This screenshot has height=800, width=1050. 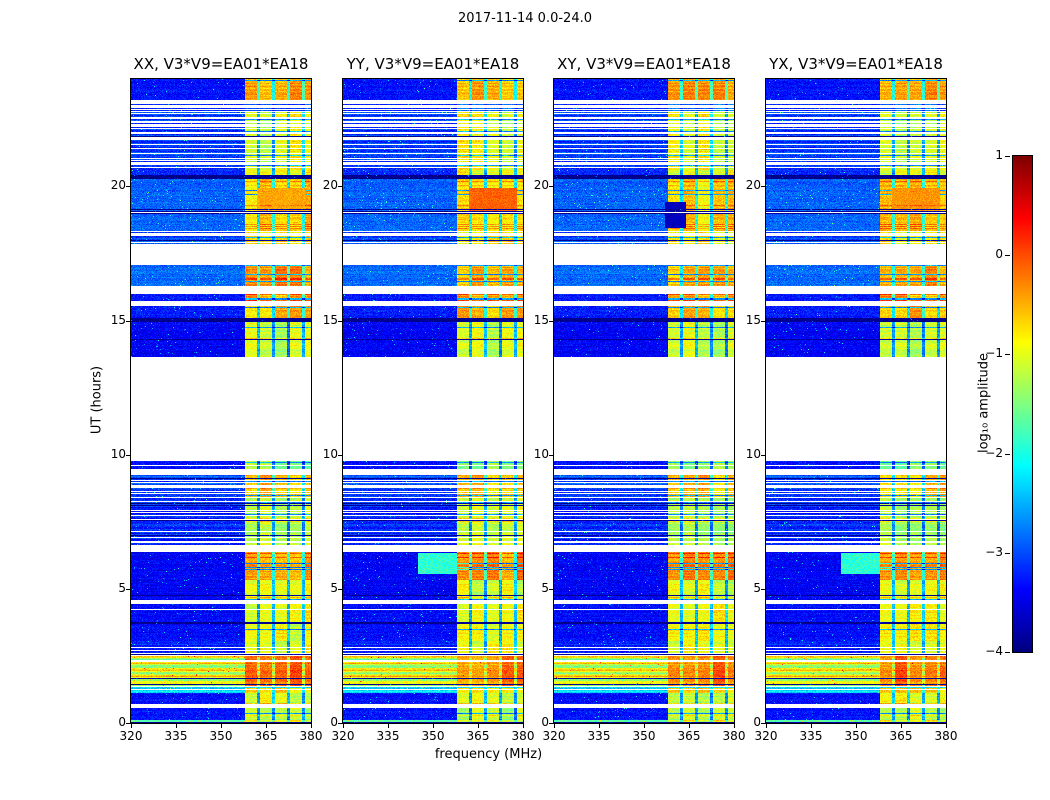 I want to click on colorbar-tick-label: −2, so click(x=994, y=452).